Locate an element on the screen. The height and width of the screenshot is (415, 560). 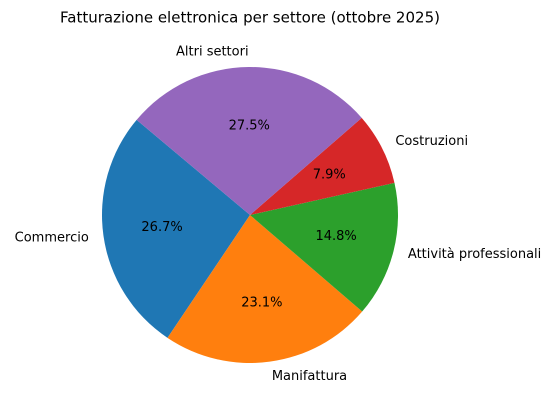
pct-label: 26.7% is located at coordinates (161, 227).